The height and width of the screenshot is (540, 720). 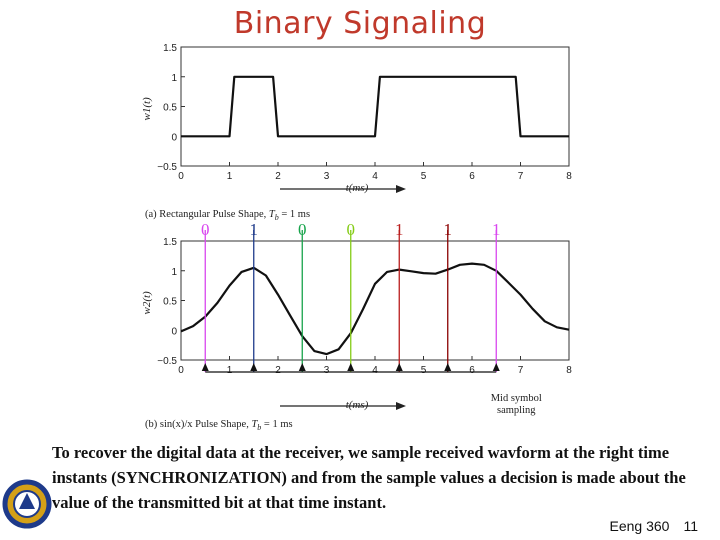 What do you see at coordinates (690, 526) in the screenshot?
I see `page-number: 11` at bounding box center [690, 526].